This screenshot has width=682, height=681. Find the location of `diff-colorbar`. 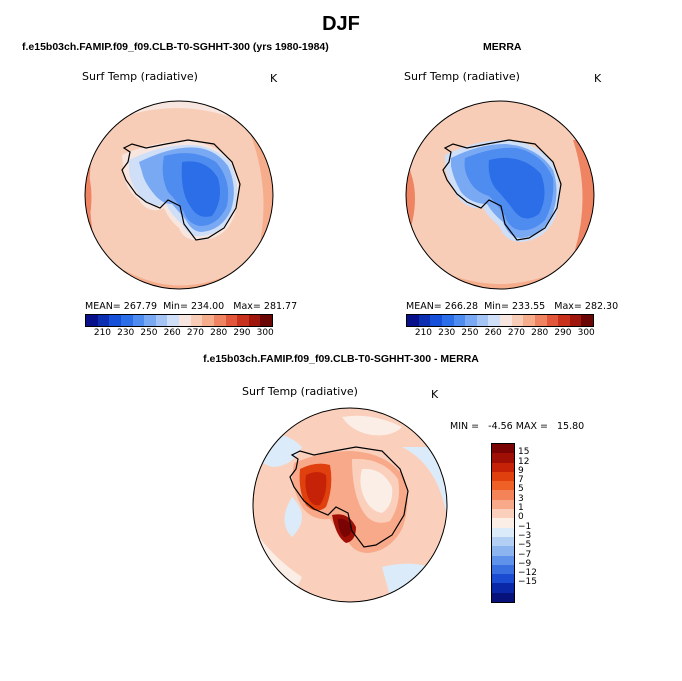

diff-colorbar is located at coordinates (503, 523).